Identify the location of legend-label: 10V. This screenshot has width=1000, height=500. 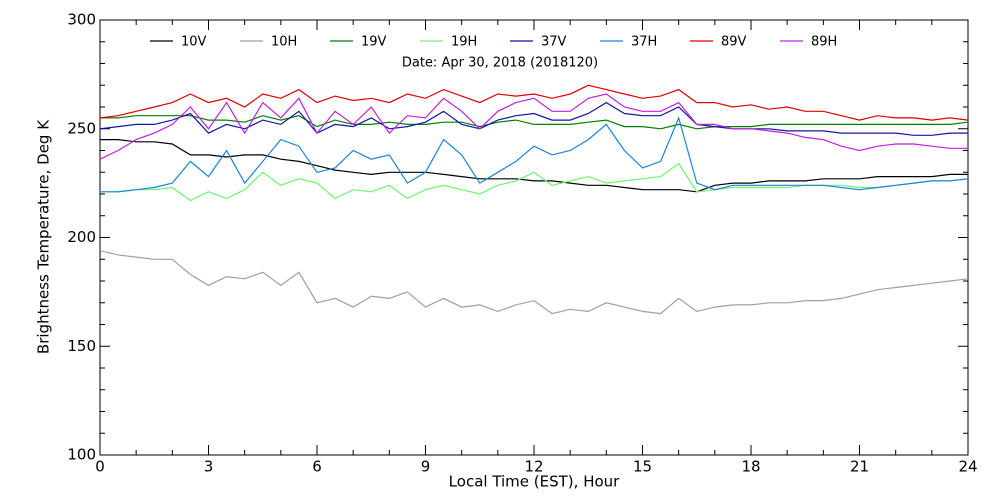
(194, 42).